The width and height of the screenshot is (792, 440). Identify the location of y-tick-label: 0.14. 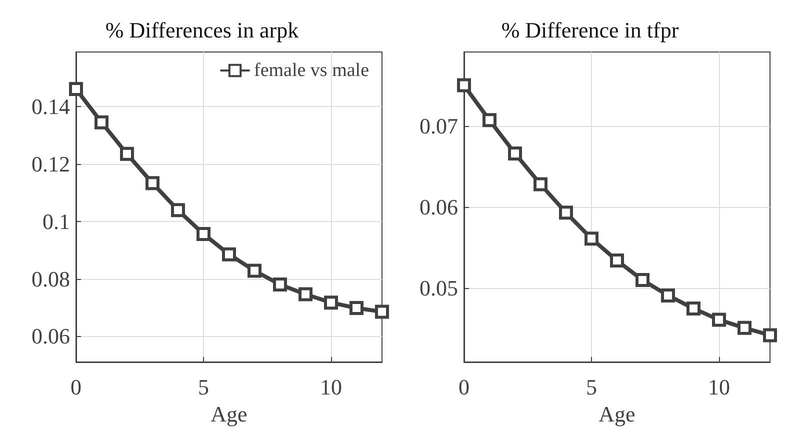
(51, 107).